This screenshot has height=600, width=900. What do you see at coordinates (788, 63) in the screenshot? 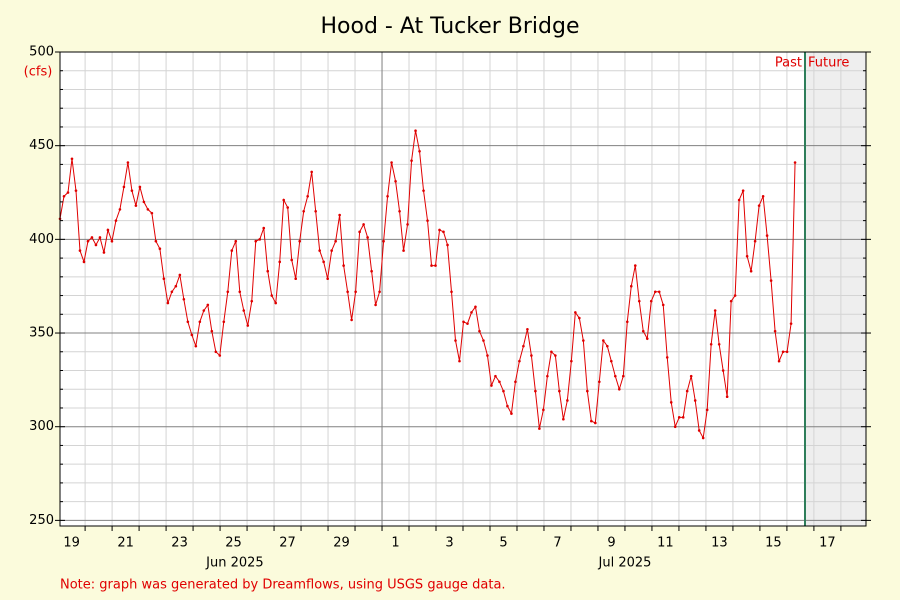
I see `past-label: Past` at bounding box center [788, 63].